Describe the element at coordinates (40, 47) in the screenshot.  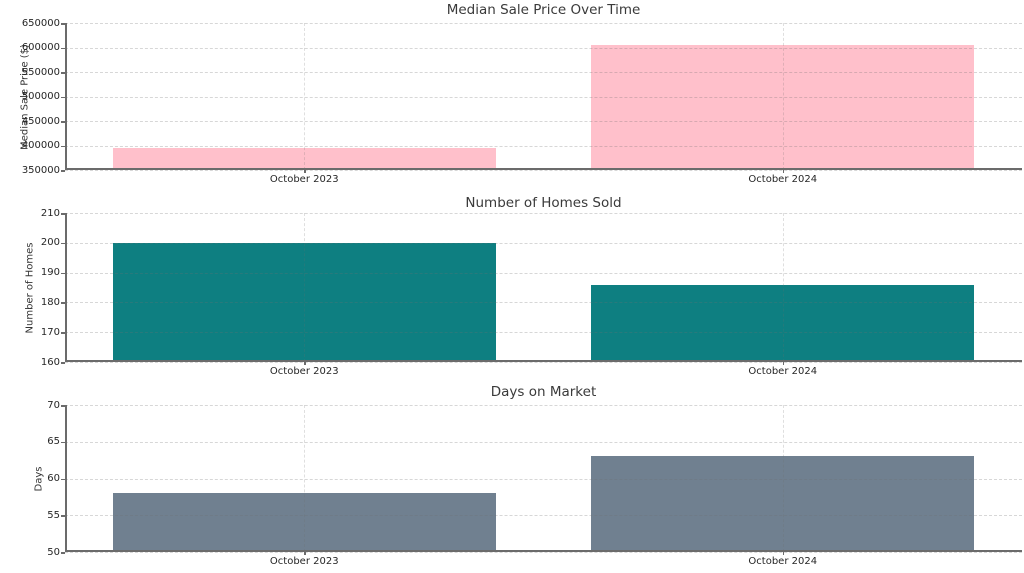
I see `y-tick-label: 600000` at that location.